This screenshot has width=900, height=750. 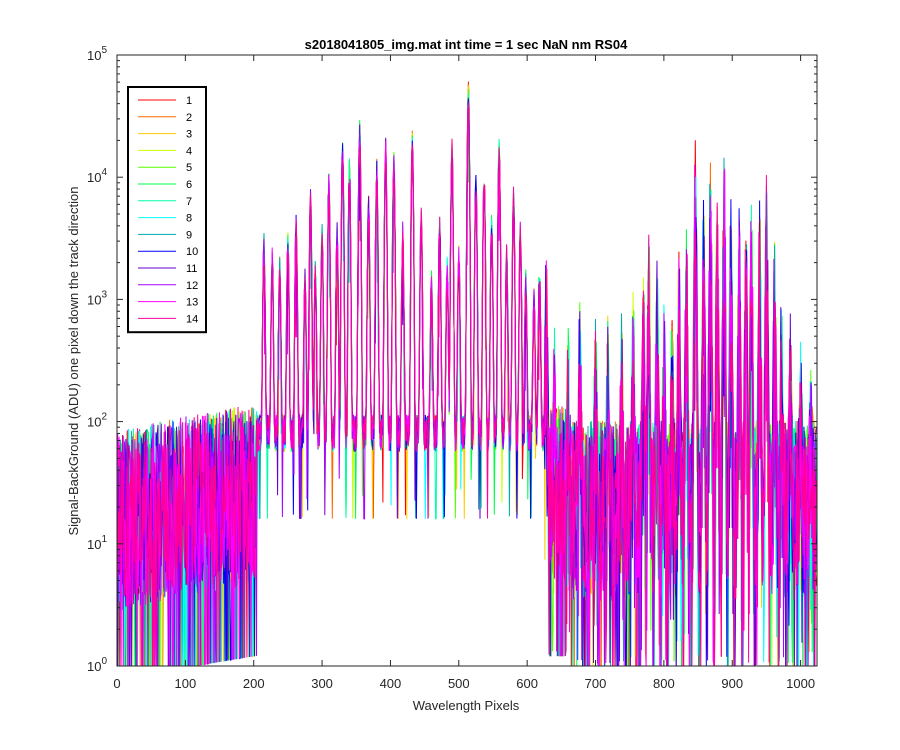 I want to click on legend-label: 8, so click(x=189, y=219).